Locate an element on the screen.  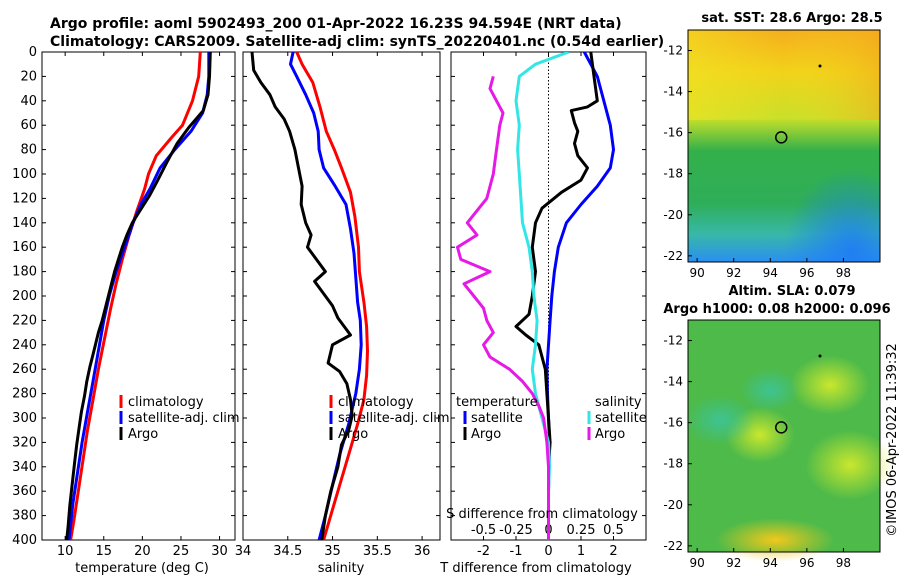
s-tick-label: -0.25 is located at coordinates (516, 530).